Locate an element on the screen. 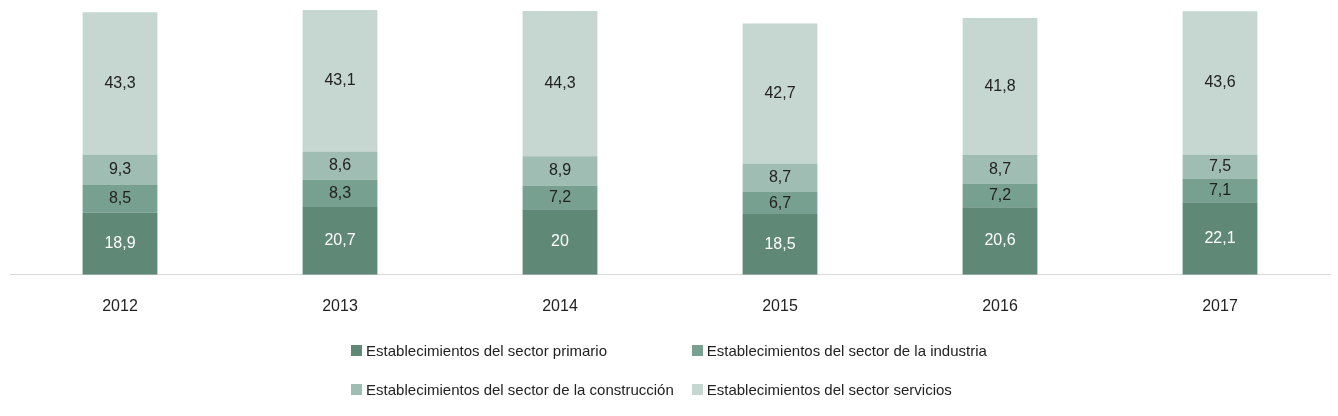 This screenshot has width=1338, height=416. x-tick-label: 2012 is located at coordinates (120, 305).